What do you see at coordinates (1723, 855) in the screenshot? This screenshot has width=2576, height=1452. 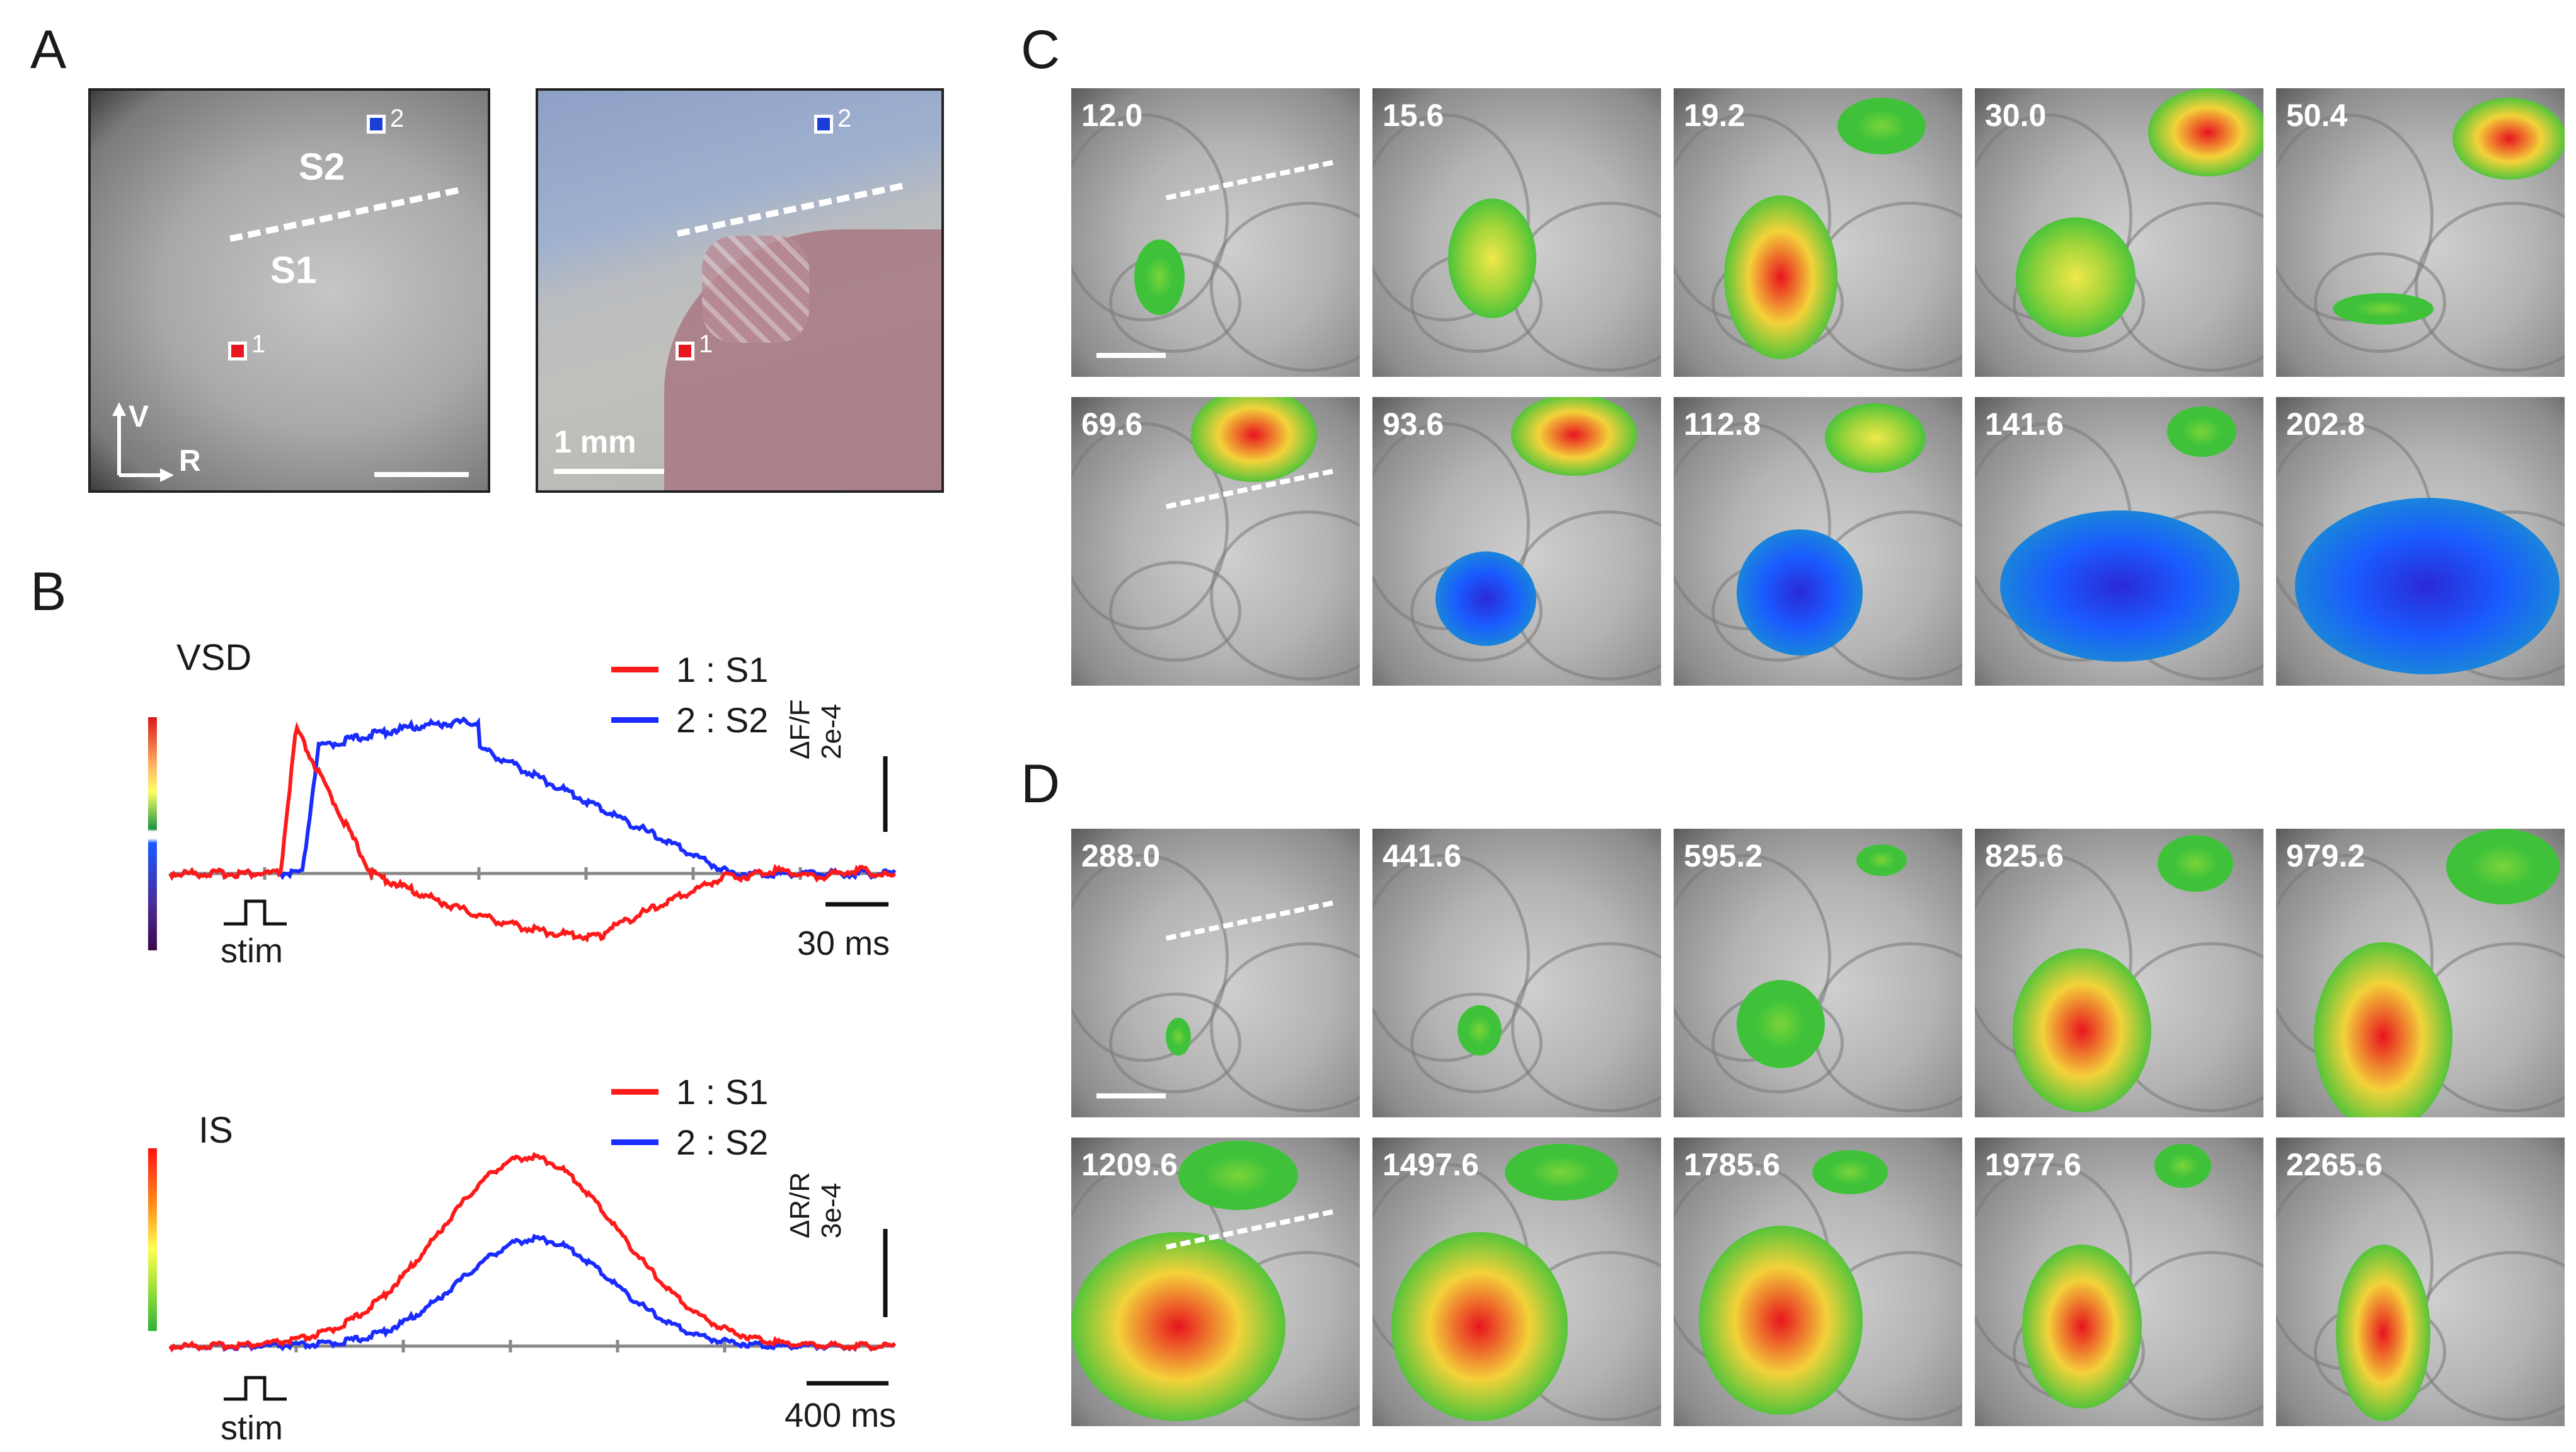 I see `is-frame-time: 595.2` at bounding box center [1723, 855].